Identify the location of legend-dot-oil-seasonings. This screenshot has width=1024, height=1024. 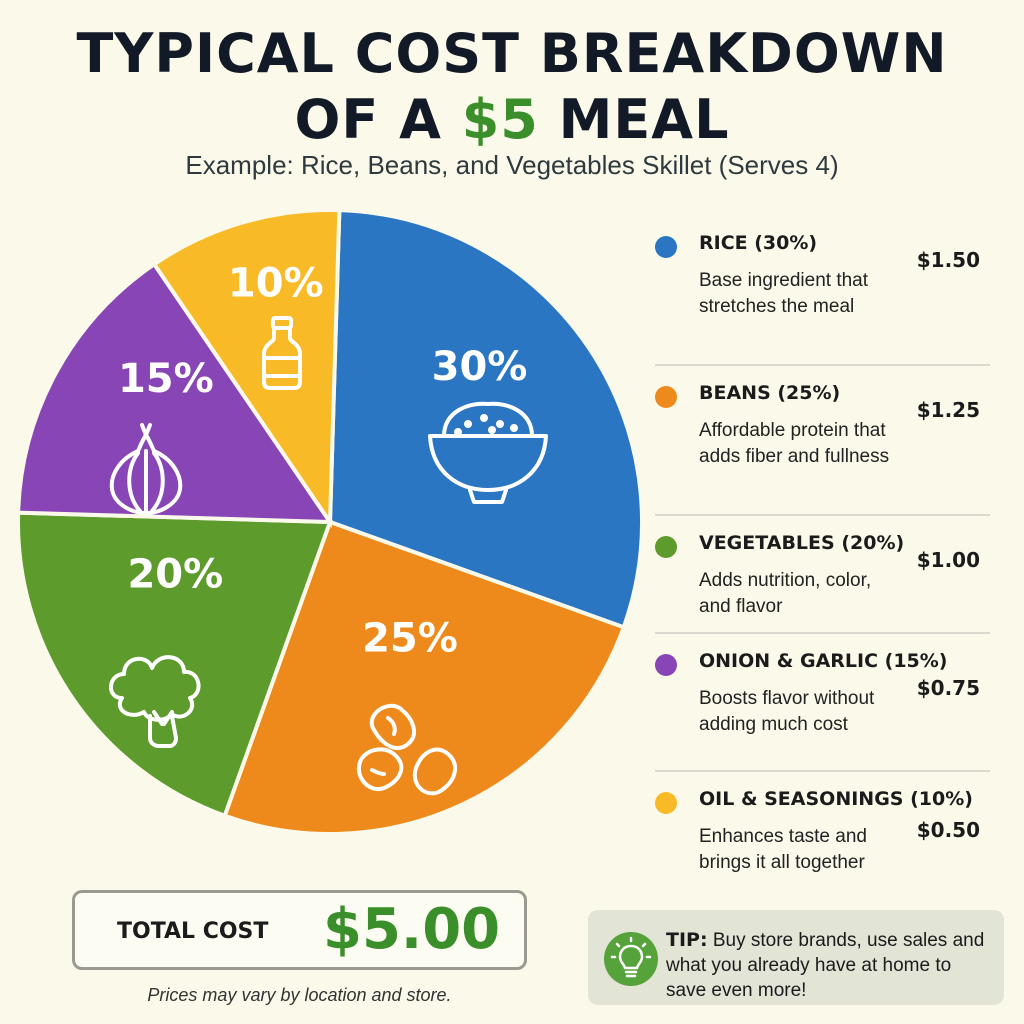
(666, 803).